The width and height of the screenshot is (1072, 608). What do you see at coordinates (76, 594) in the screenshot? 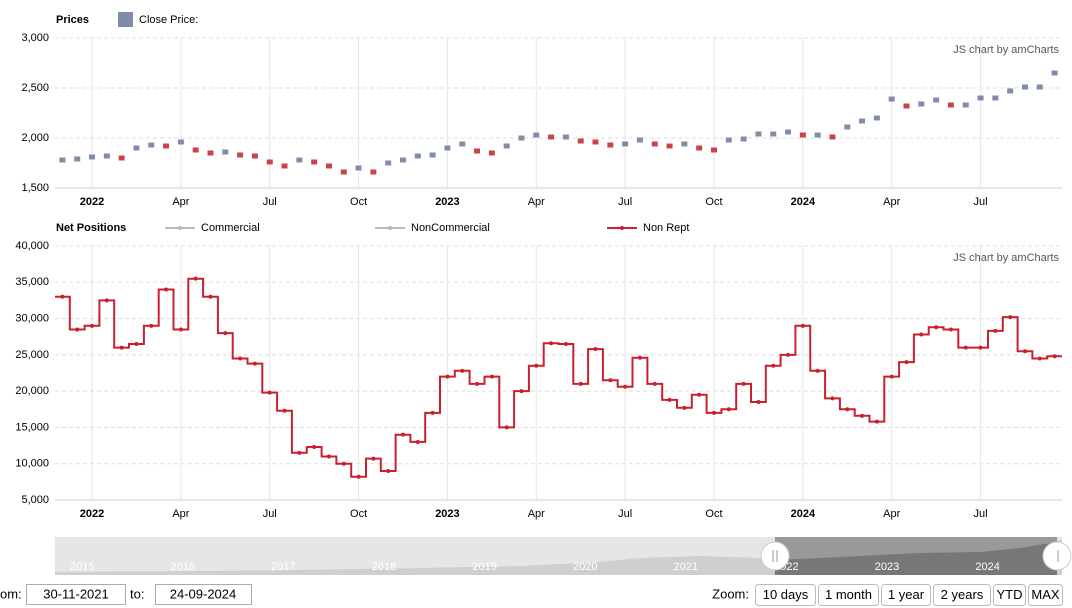
I see `from-input` at bounding box center [76, 594].